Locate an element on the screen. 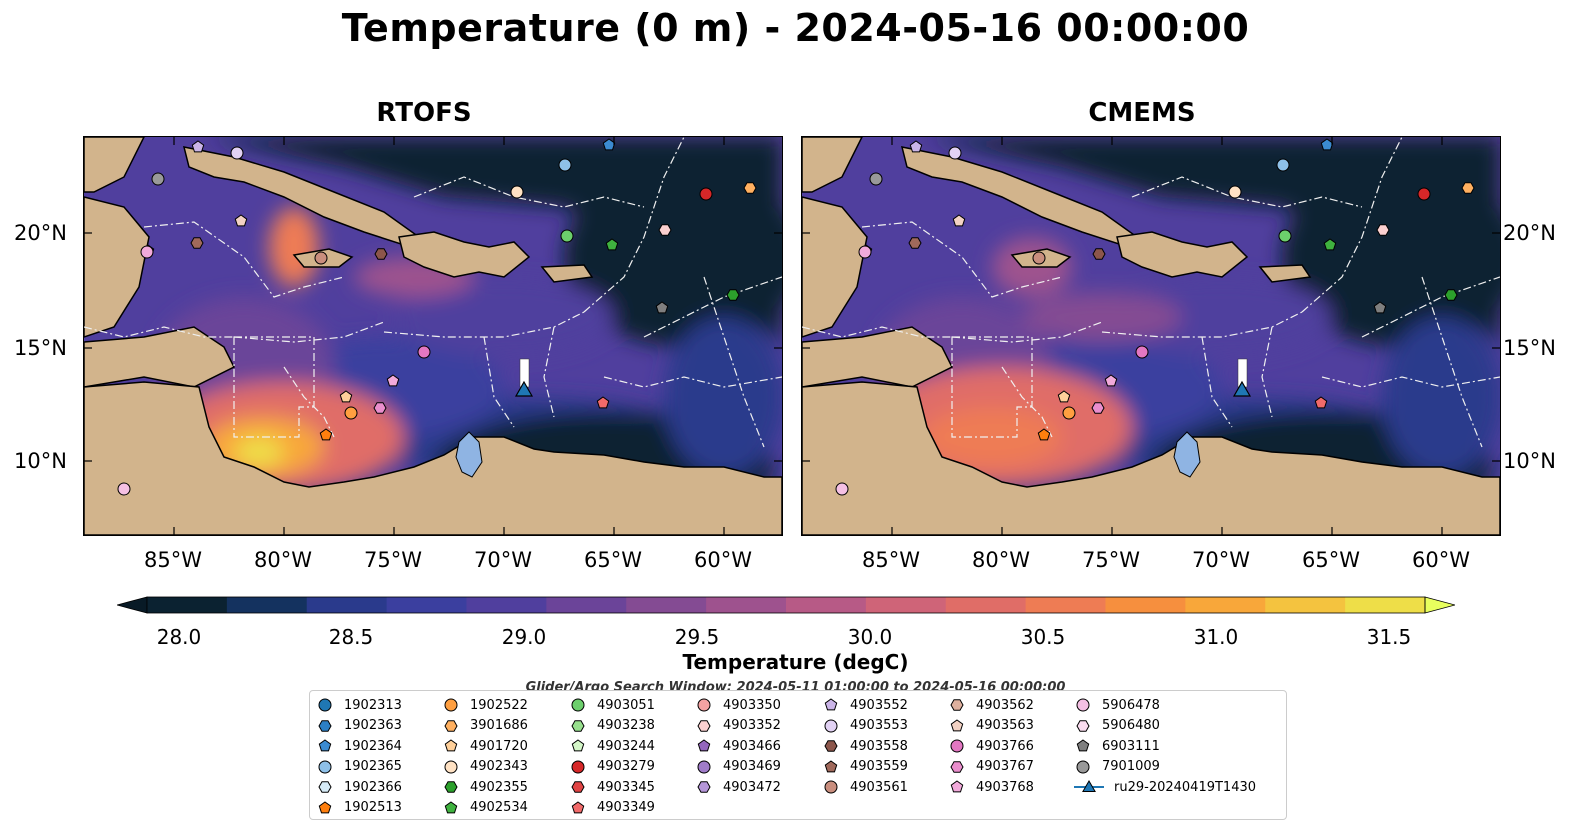 The height and width of the screenshot is (829, 1591). lat-label-right: 15°N is located at coordinates (1529, 348).